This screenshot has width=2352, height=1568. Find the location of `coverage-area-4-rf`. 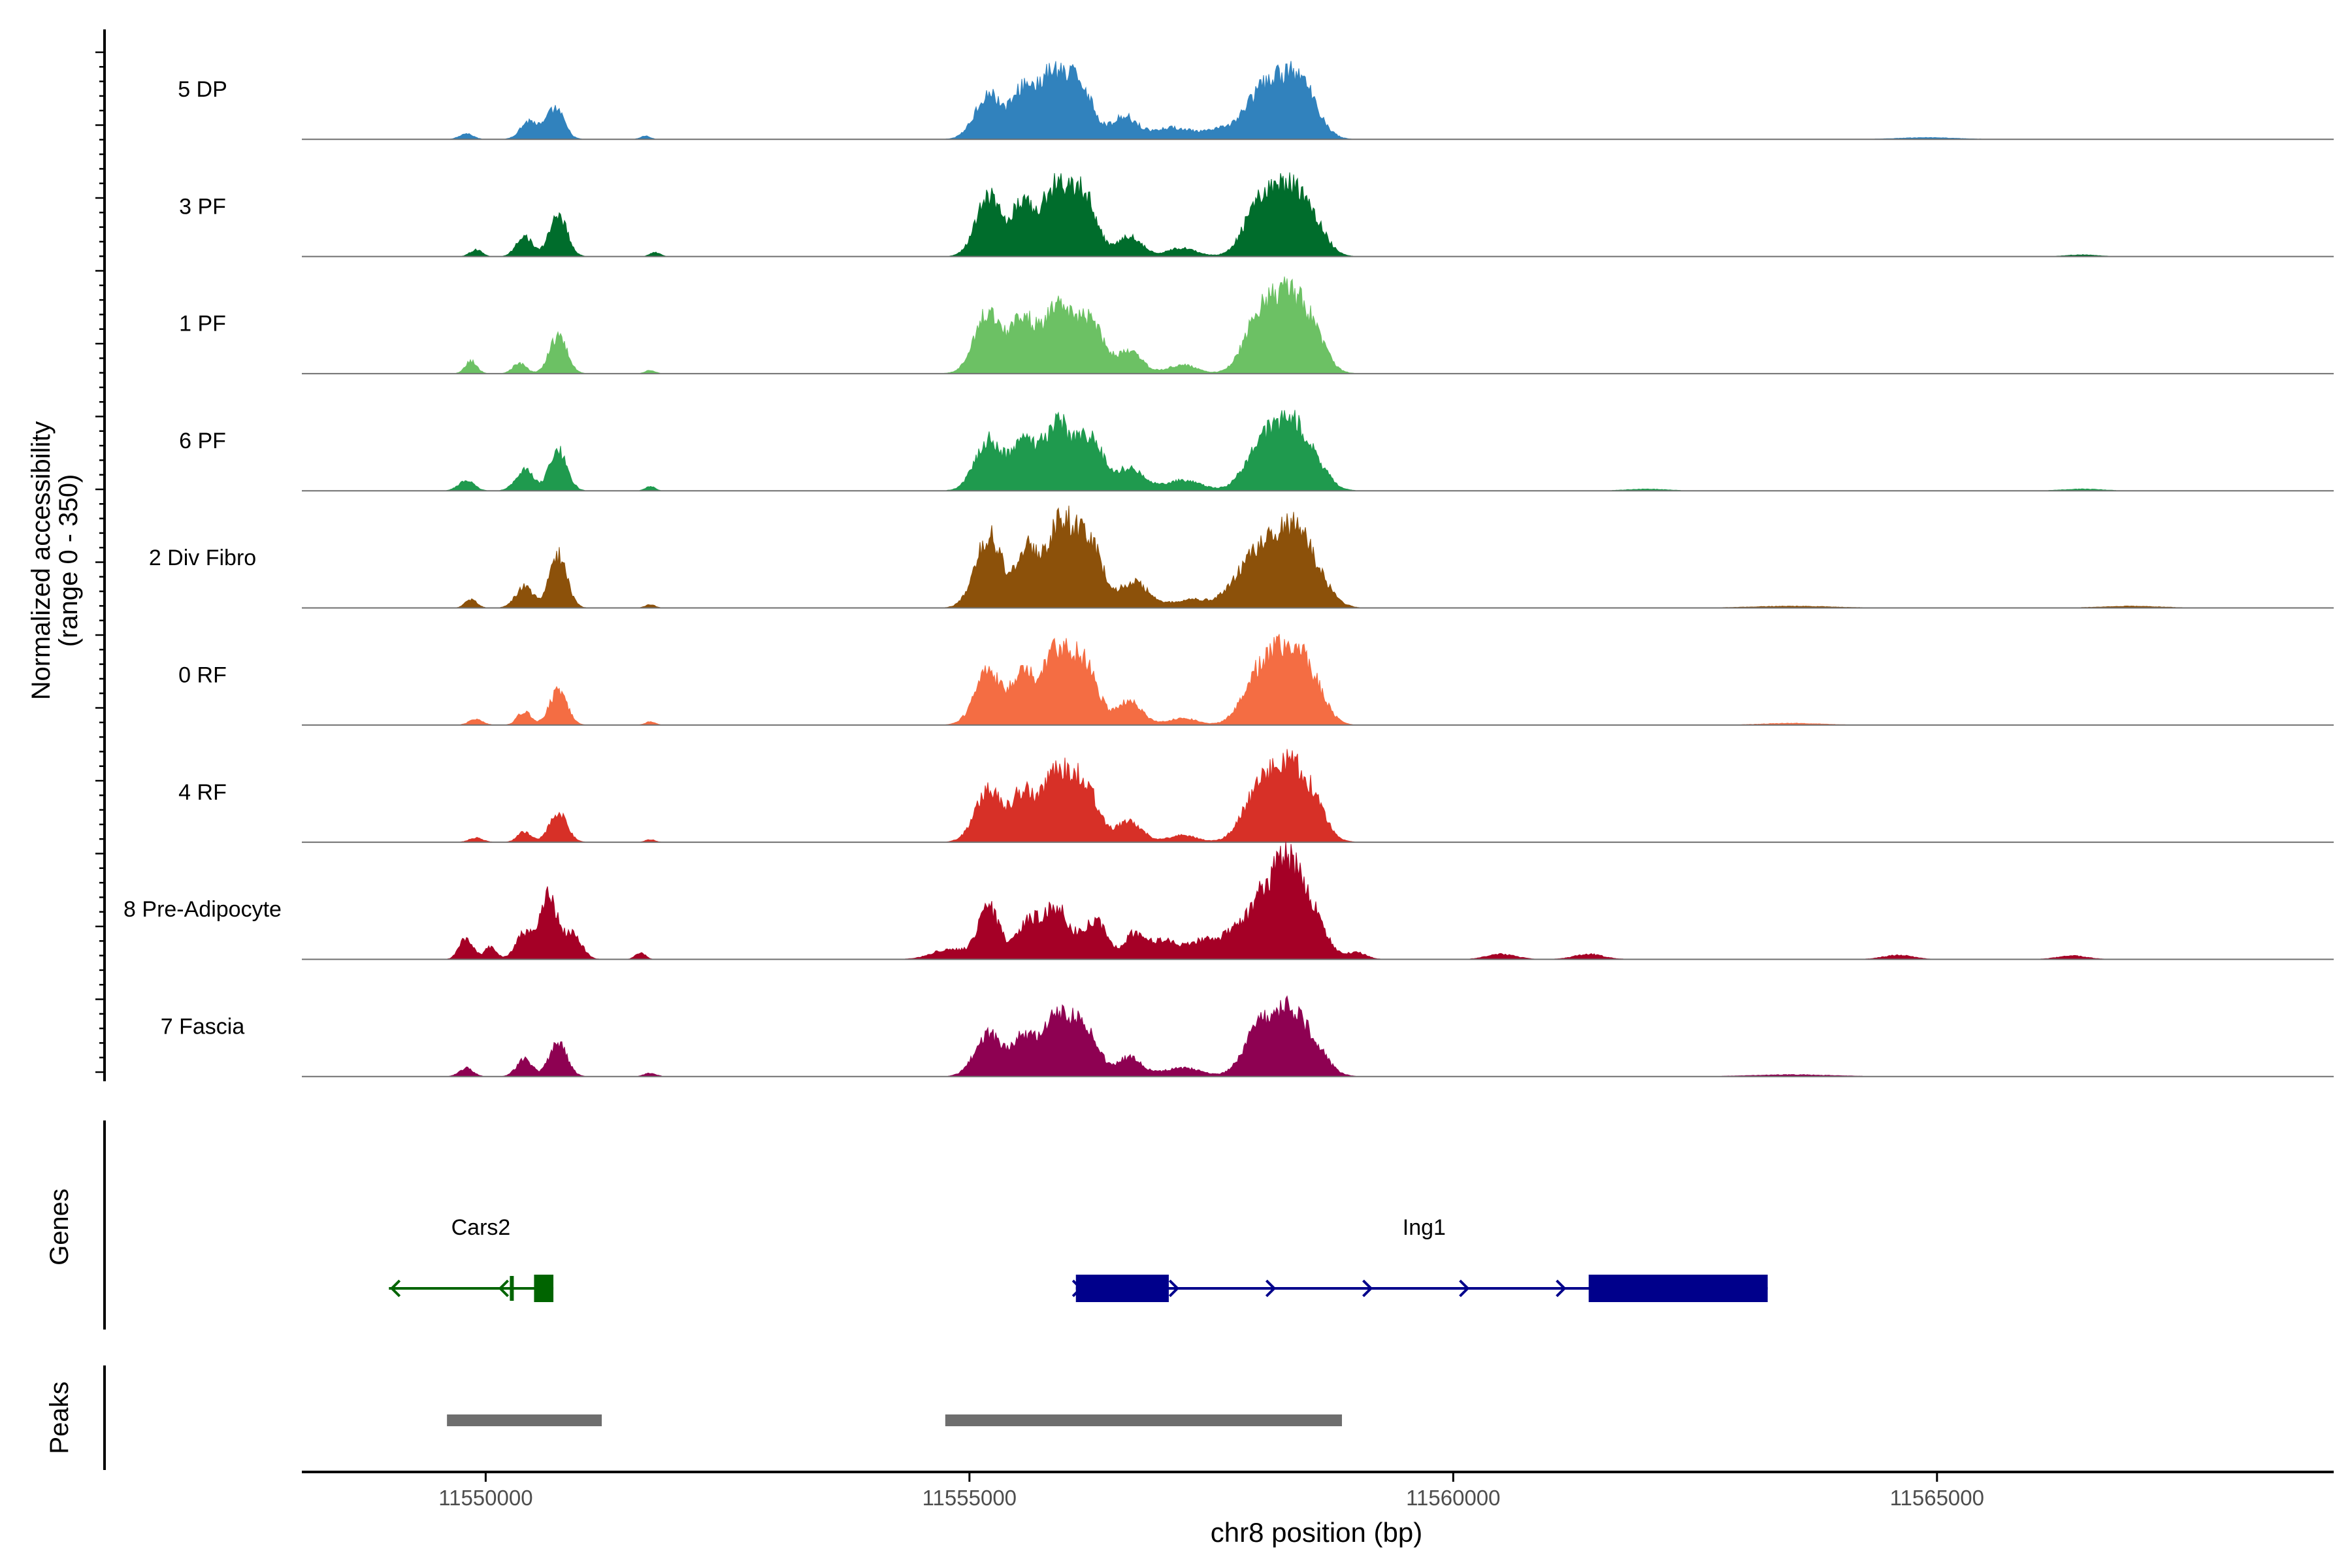

coverage-area-4-rf is located at coordinates (1318, 796).